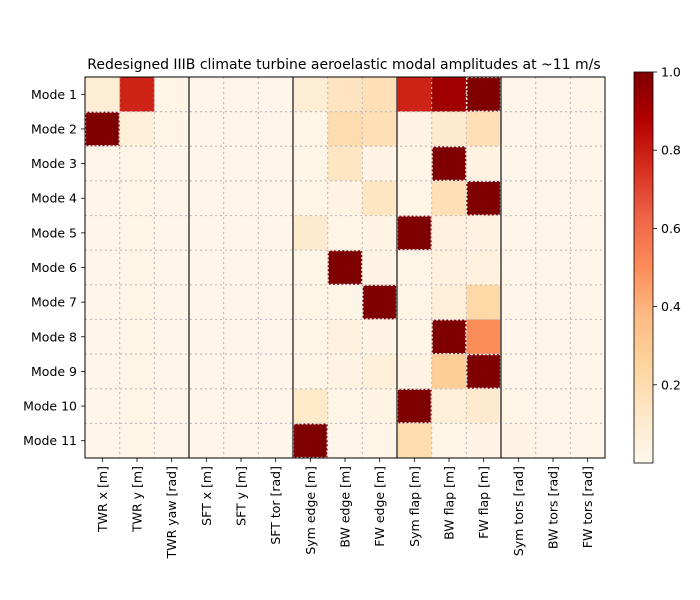  I want to click on y-tick-label: Mode 8, so click(54, 336).